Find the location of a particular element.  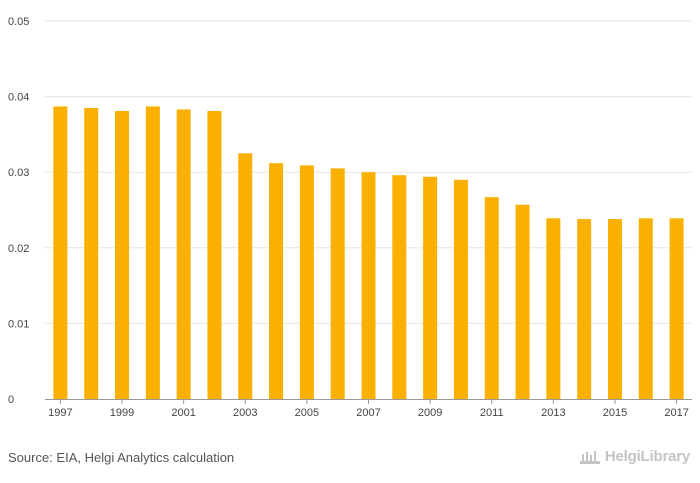

bar-2016 is located at coordinates (645, 308).